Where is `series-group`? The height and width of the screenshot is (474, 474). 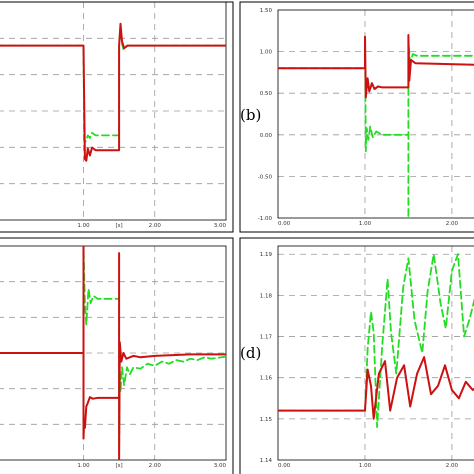 series-group is located at coordinates (113, 92).